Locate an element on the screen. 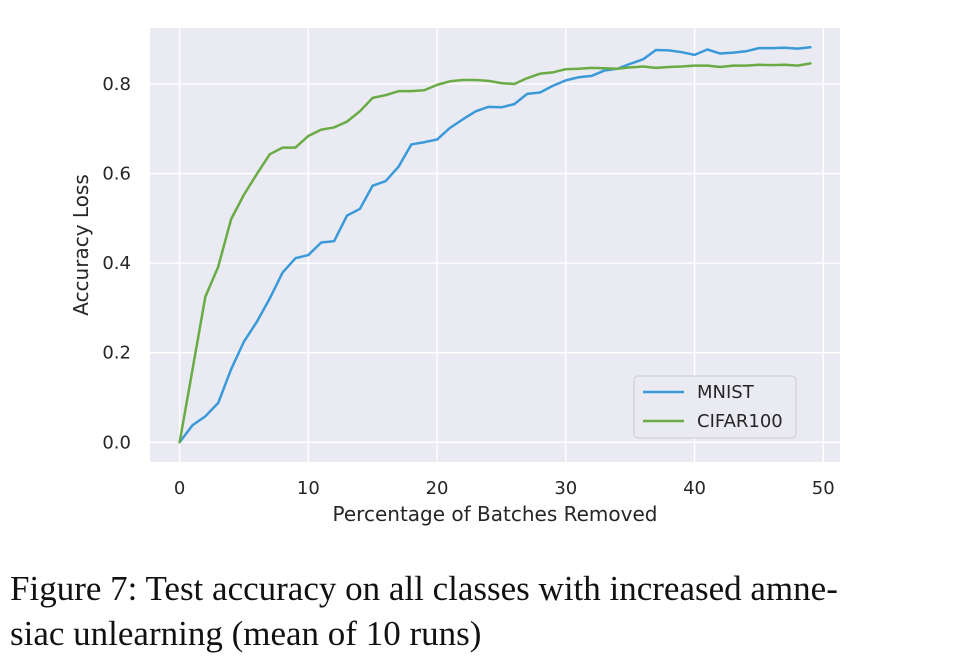 Image resolution: width=964 pixels, height=664 pixels. y-axis-ticks: 0.0 0.2 0.4 0.6 0.8 is located at coordinates (116, 263).